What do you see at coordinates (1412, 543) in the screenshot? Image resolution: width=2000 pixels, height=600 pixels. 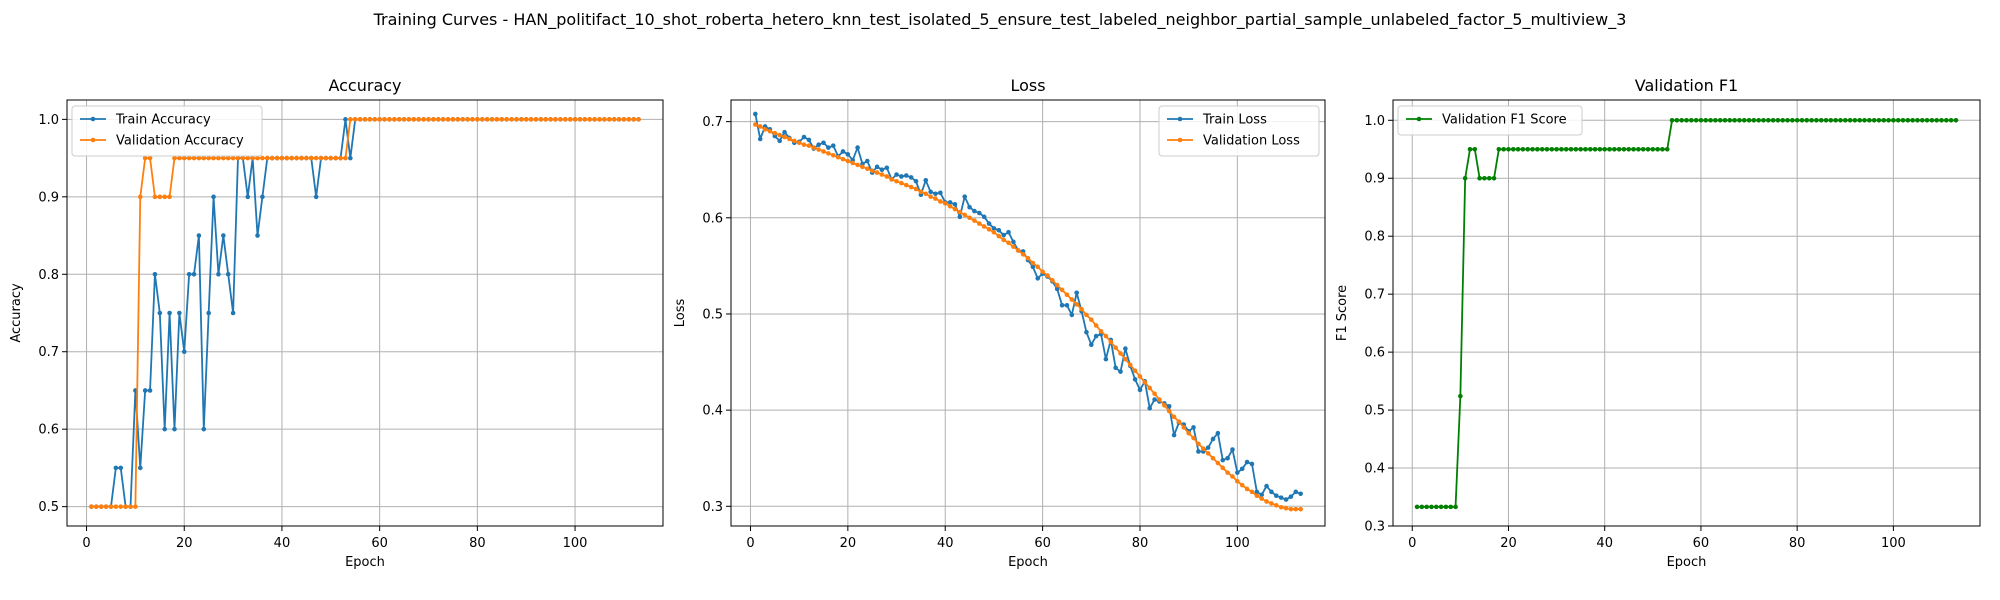 I see `x-tick-label: 0` at bounding box center [1412, 543].